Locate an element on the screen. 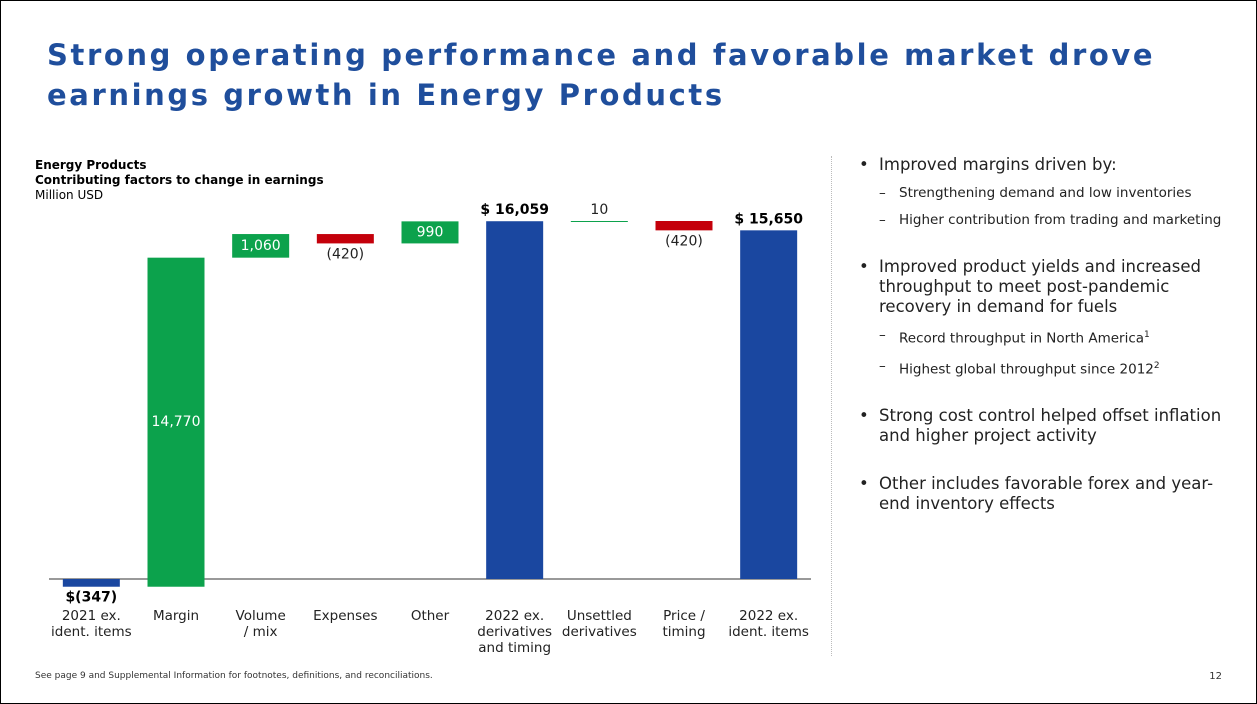  x-tick-label: 2021 ex. ident. items is located at coordinates (91, 624).